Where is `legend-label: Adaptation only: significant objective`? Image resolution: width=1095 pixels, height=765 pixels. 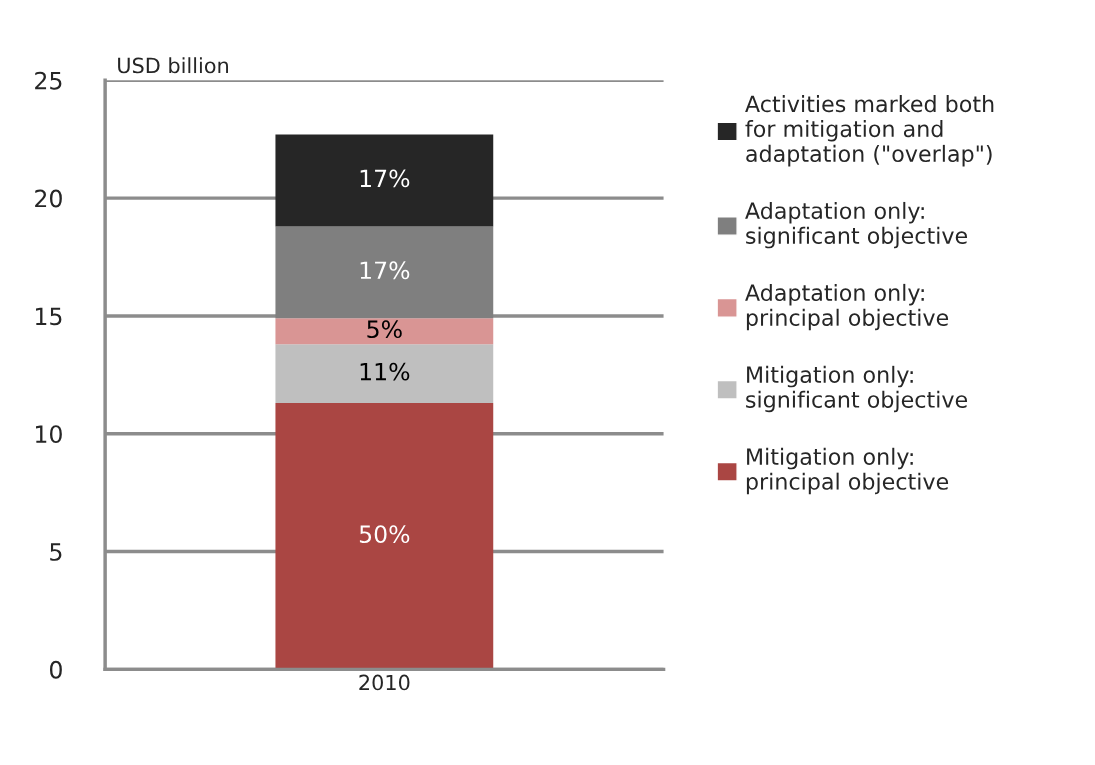 legend-label: Adaptation only: significant objective is located at coordinates (856, 225).